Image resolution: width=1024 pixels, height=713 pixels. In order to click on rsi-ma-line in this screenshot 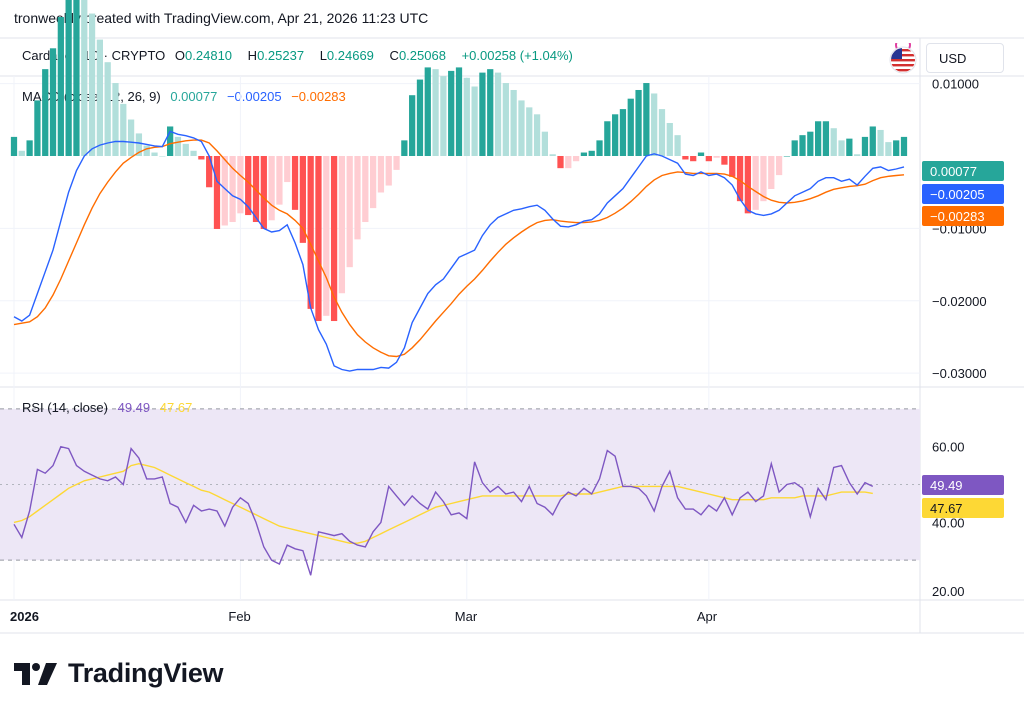, I will do `click(443, 503)`.